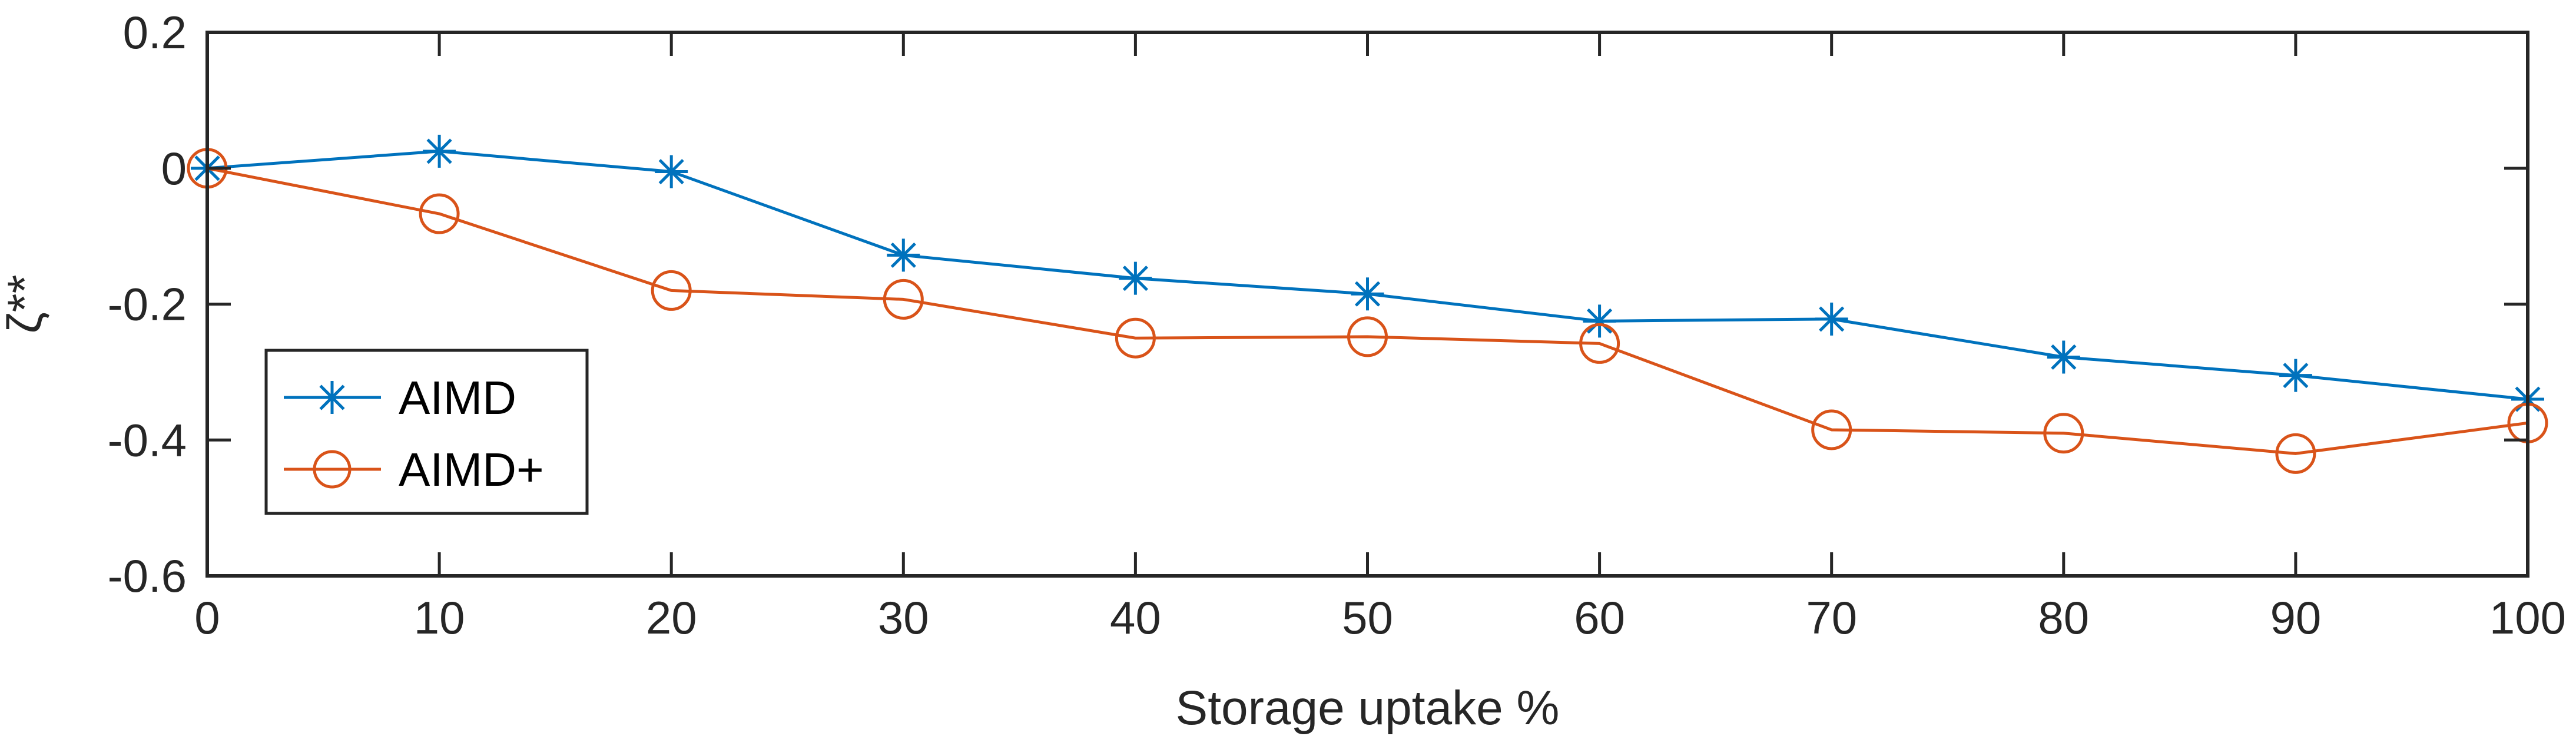  I want to click on legend-item: AIMD+, so click(414, 469).